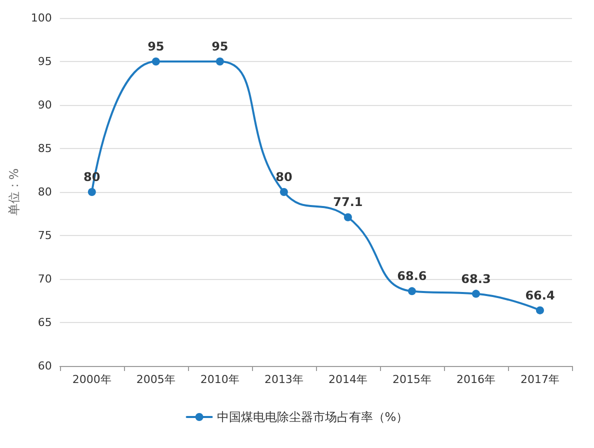 The width and height of the screenshot is (594, 448). Describe the element at coordinates (45, 279) in the screenshot. I see `y-tick-label: 70` at that location.